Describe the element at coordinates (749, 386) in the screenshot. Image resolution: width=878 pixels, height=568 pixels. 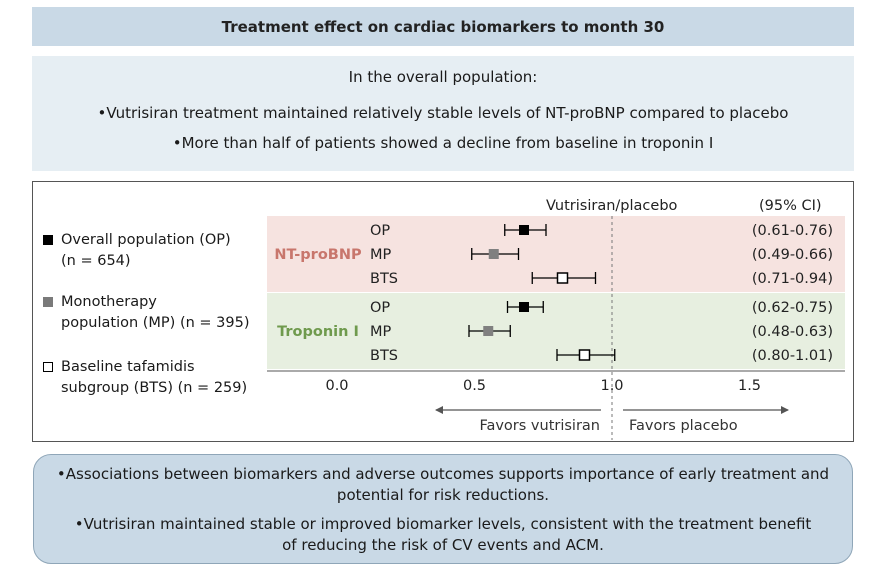
I see `x-tick-label: 1.5` at that location.